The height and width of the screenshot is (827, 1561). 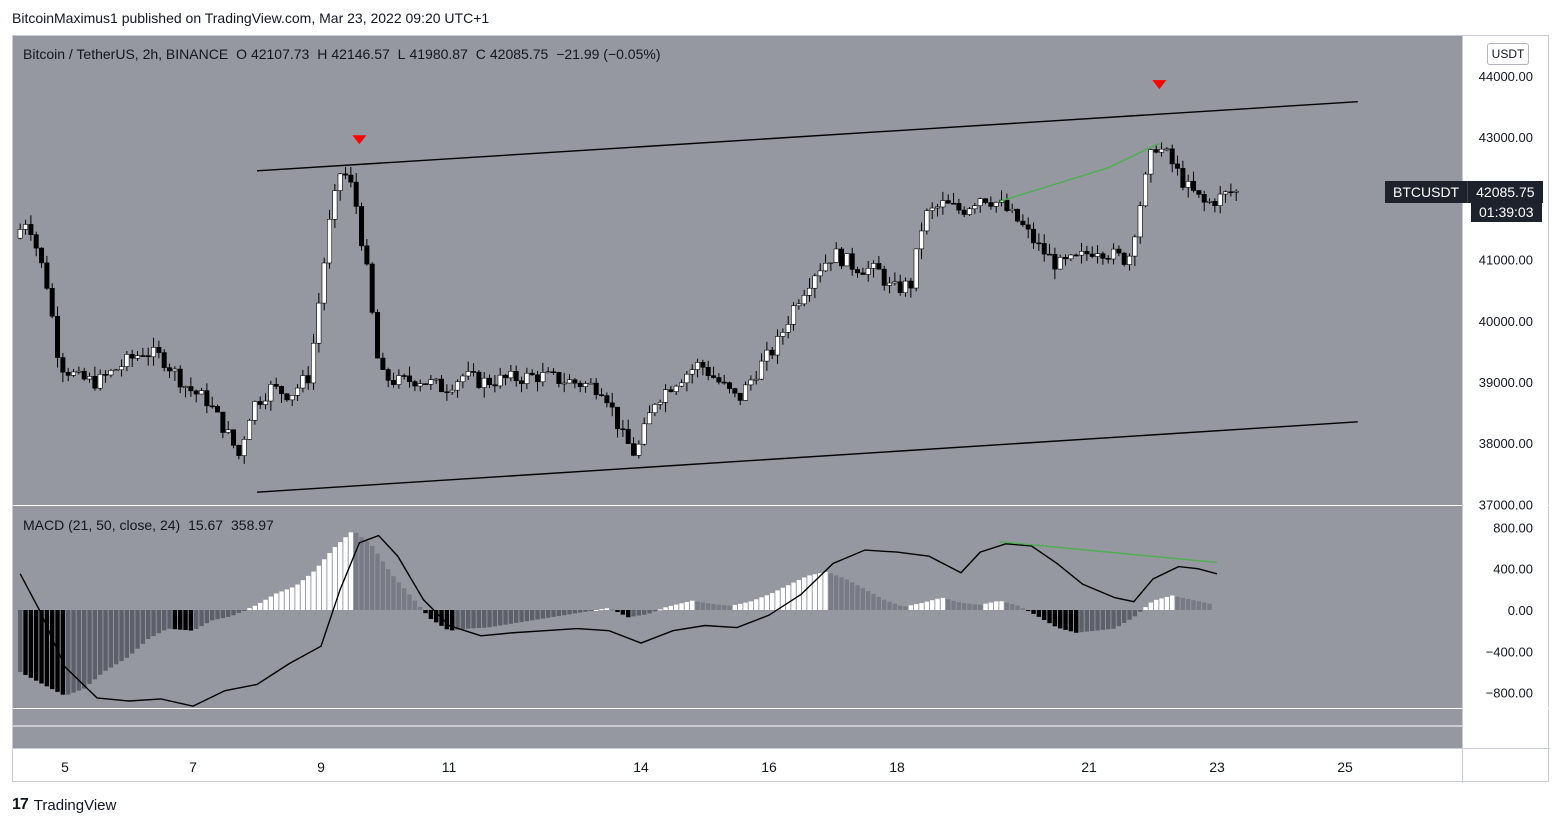 What do you see at coordinates (1506, 504) in the screenshot?
I see `price-tick-label: 37000.00` at bounding box center [1506, 504].